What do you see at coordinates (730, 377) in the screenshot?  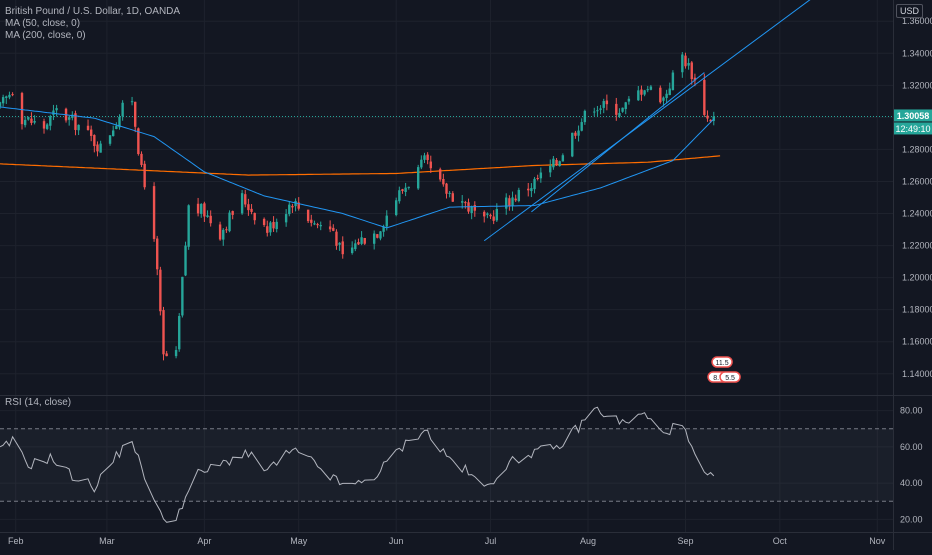 I see `event-marker` at bounding box center [730, 377].